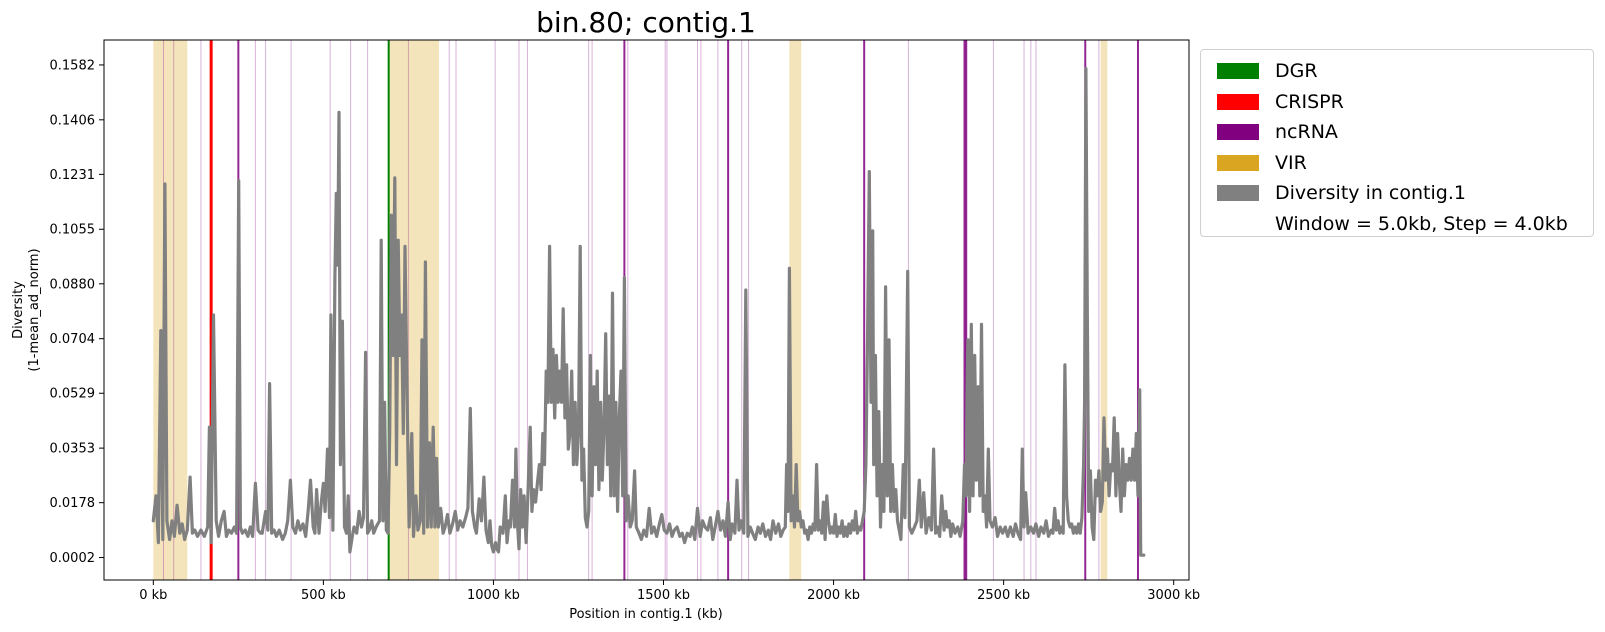 Image resolution: width=1605 pixels, height=632 pixels. I want to click on legend-swatch-dgr, so click(1238, 71).